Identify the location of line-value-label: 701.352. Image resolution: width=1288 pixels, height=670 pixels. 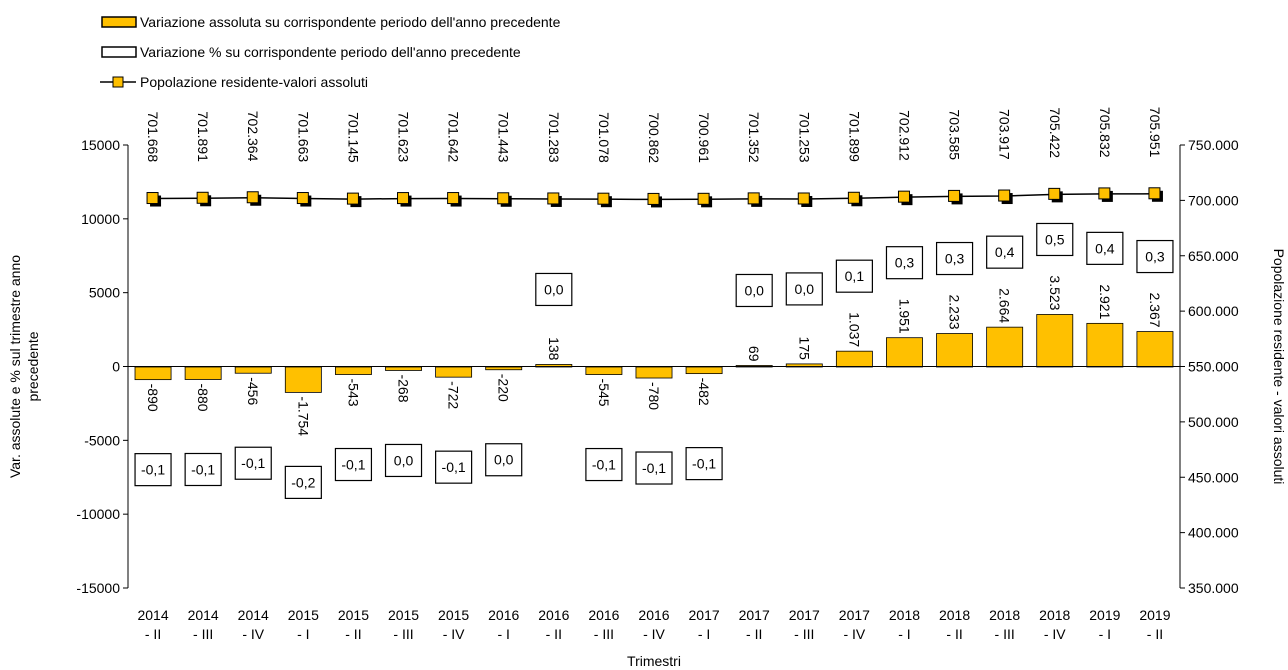
(754, 137).